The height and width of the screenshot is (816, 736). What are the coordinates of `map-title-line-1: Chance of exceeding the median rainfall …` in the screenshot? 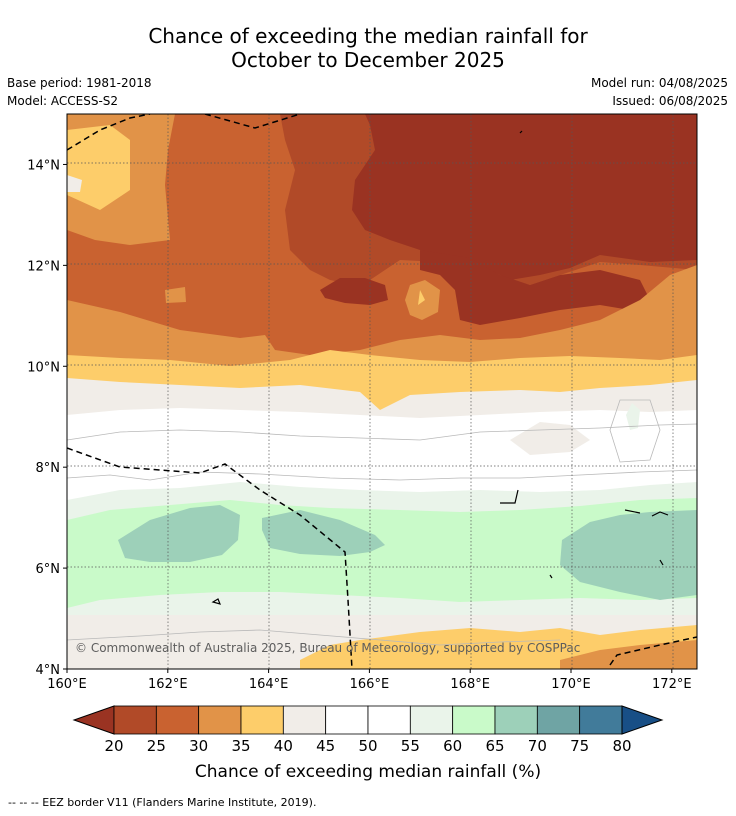 It's located at (368, 36).